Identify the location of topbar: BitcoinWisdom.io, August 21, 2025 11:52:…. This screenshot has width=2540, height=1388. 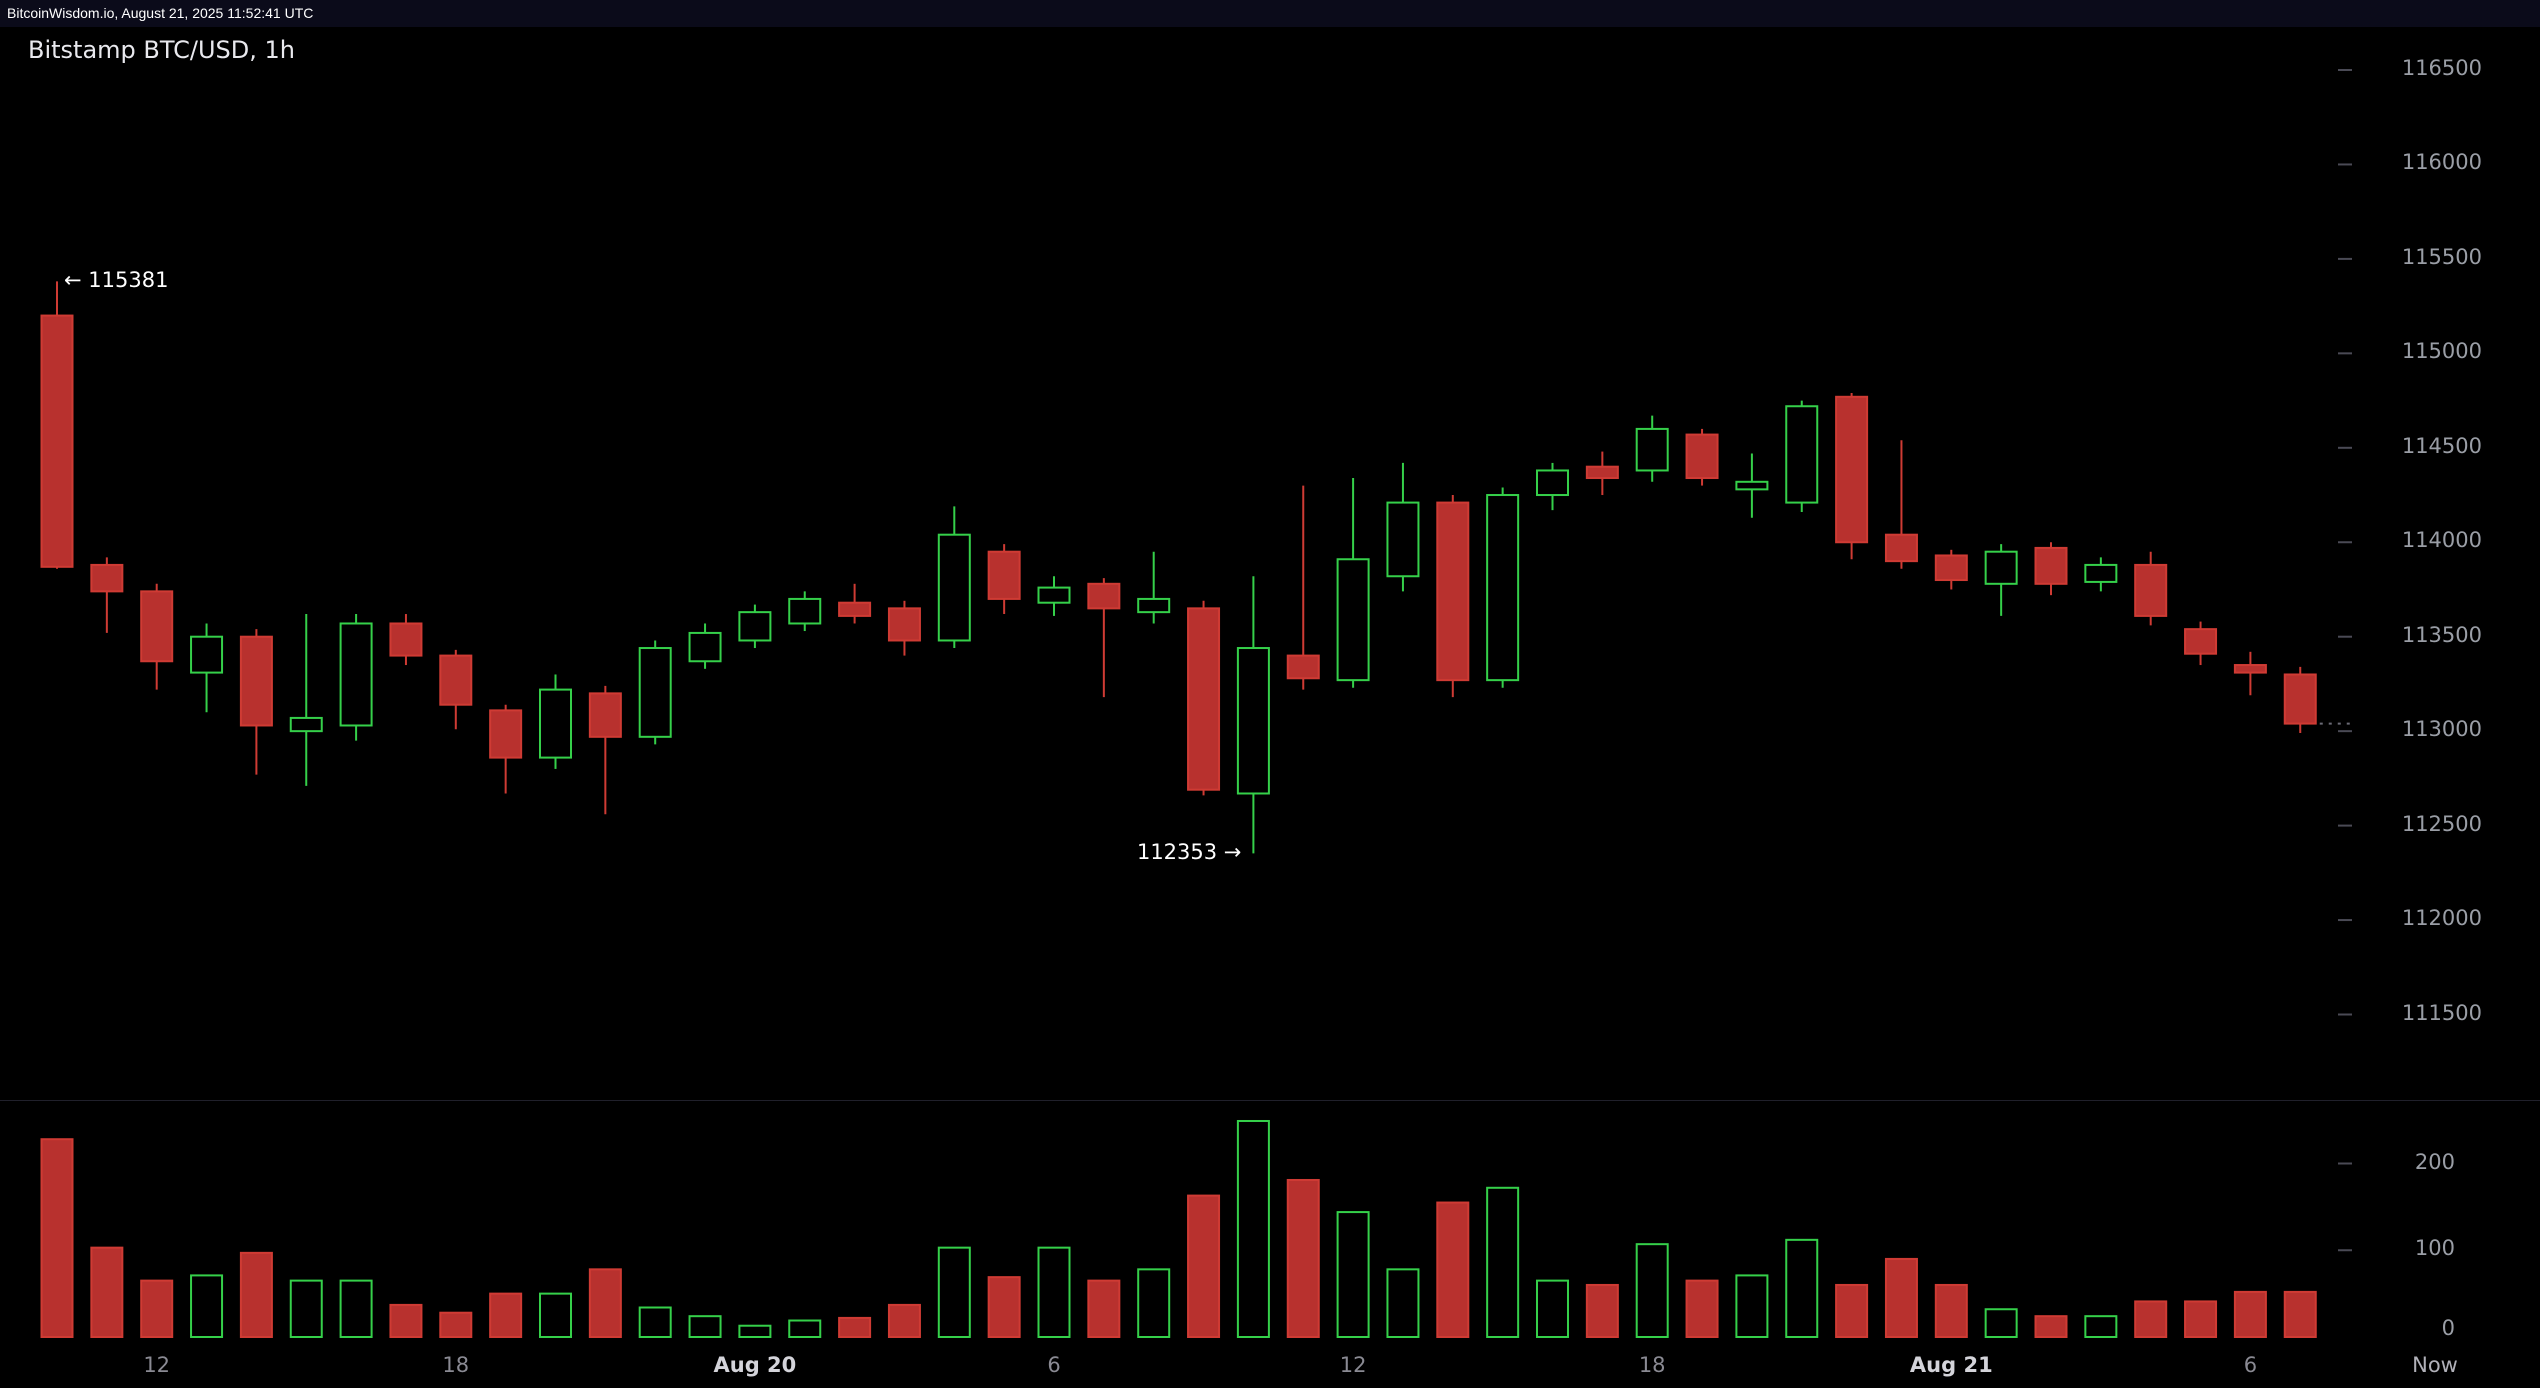
(1270, 13).